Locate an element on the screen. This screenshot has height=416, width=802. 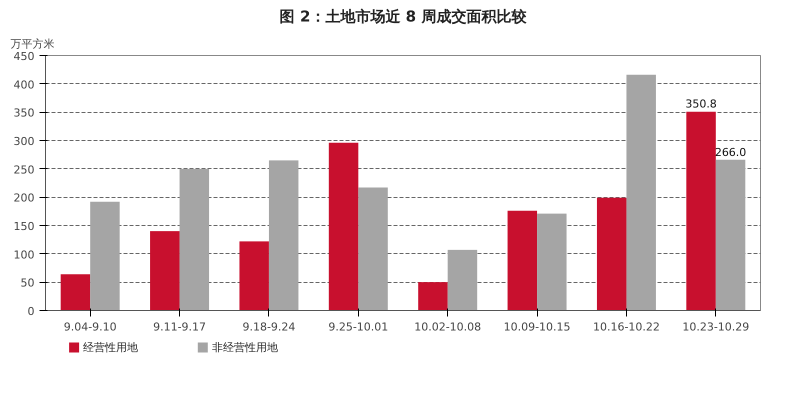
data-label: 350.8 is located at coordinates (701, 104).